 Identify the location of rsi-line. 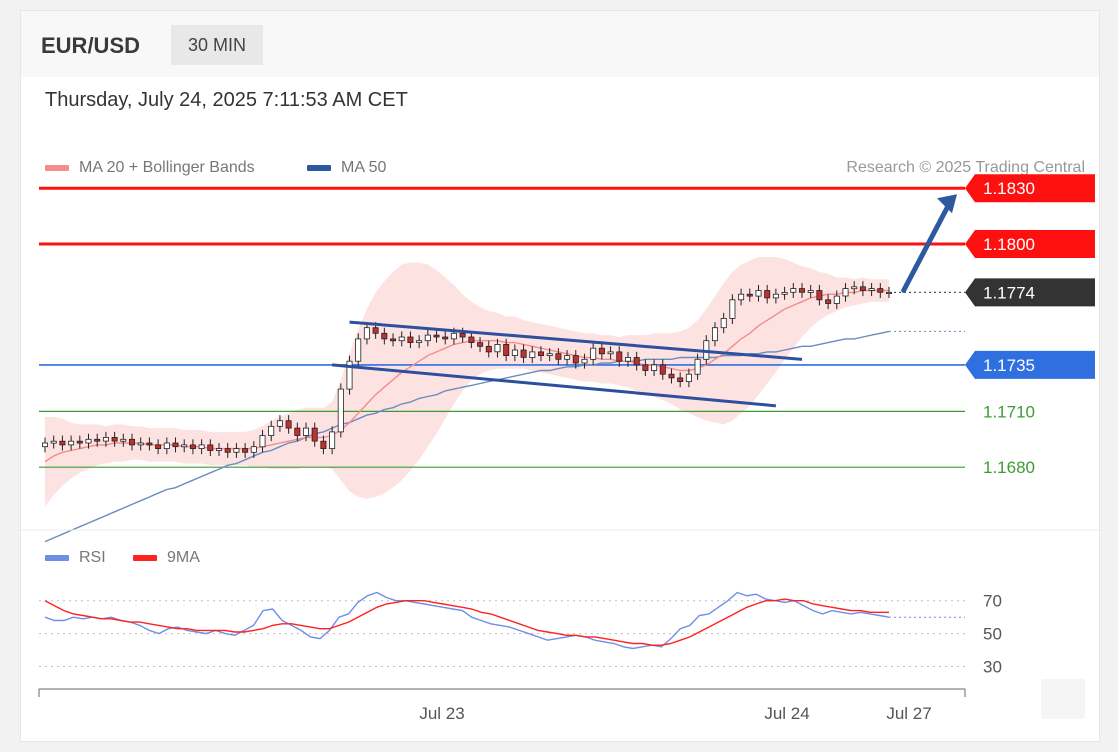
(467, 620).